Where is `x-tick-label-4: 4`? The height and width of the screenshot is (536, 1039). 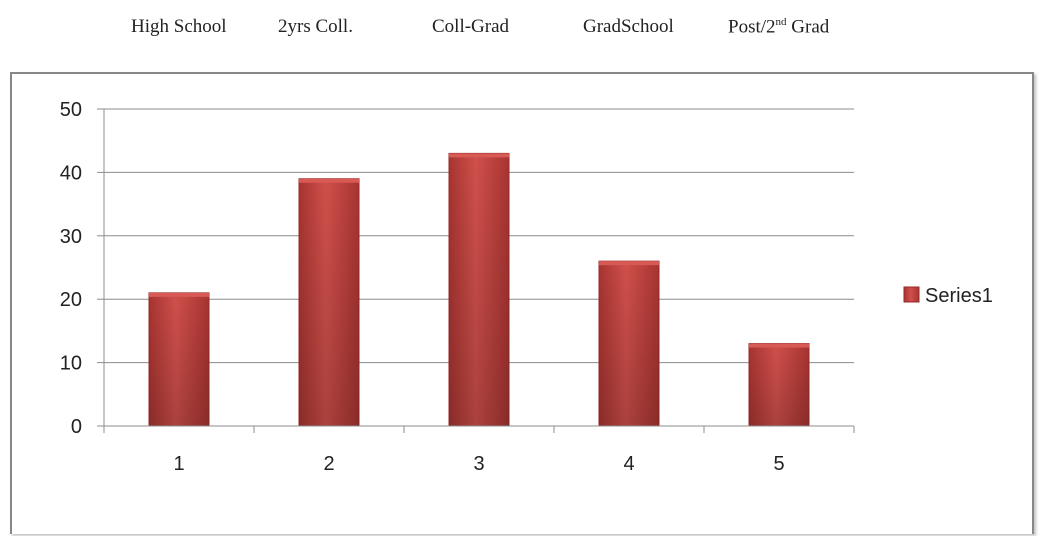 x-tick-label-4: 4 is located at coordinates (628, 464).